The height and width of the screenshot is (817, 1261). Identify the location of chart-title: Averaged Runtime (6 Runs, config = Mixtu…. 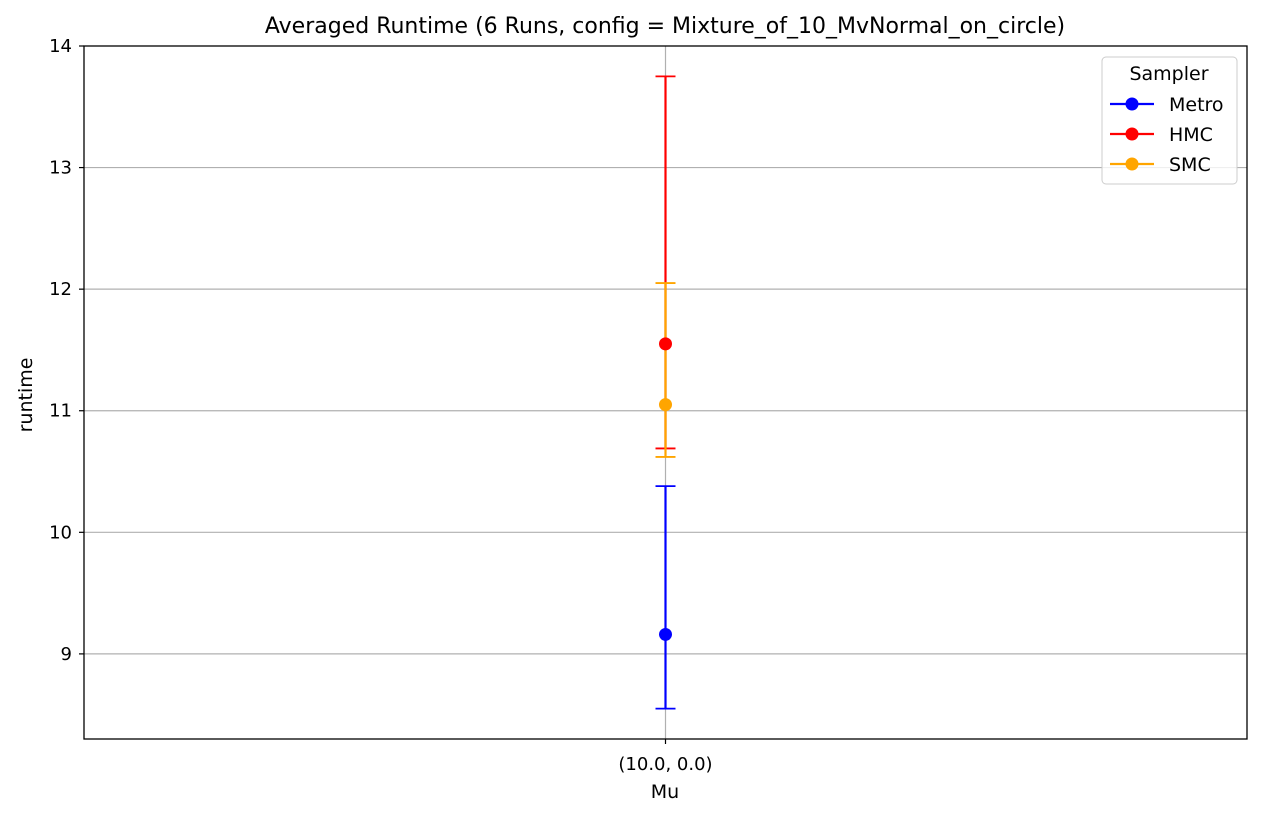
(665, 26).